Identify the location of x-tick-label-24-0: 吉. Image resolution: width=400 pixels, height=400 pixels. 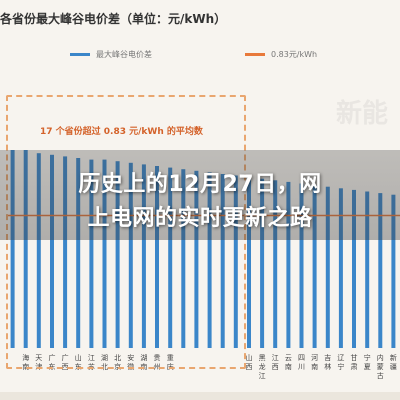
(327, 358).